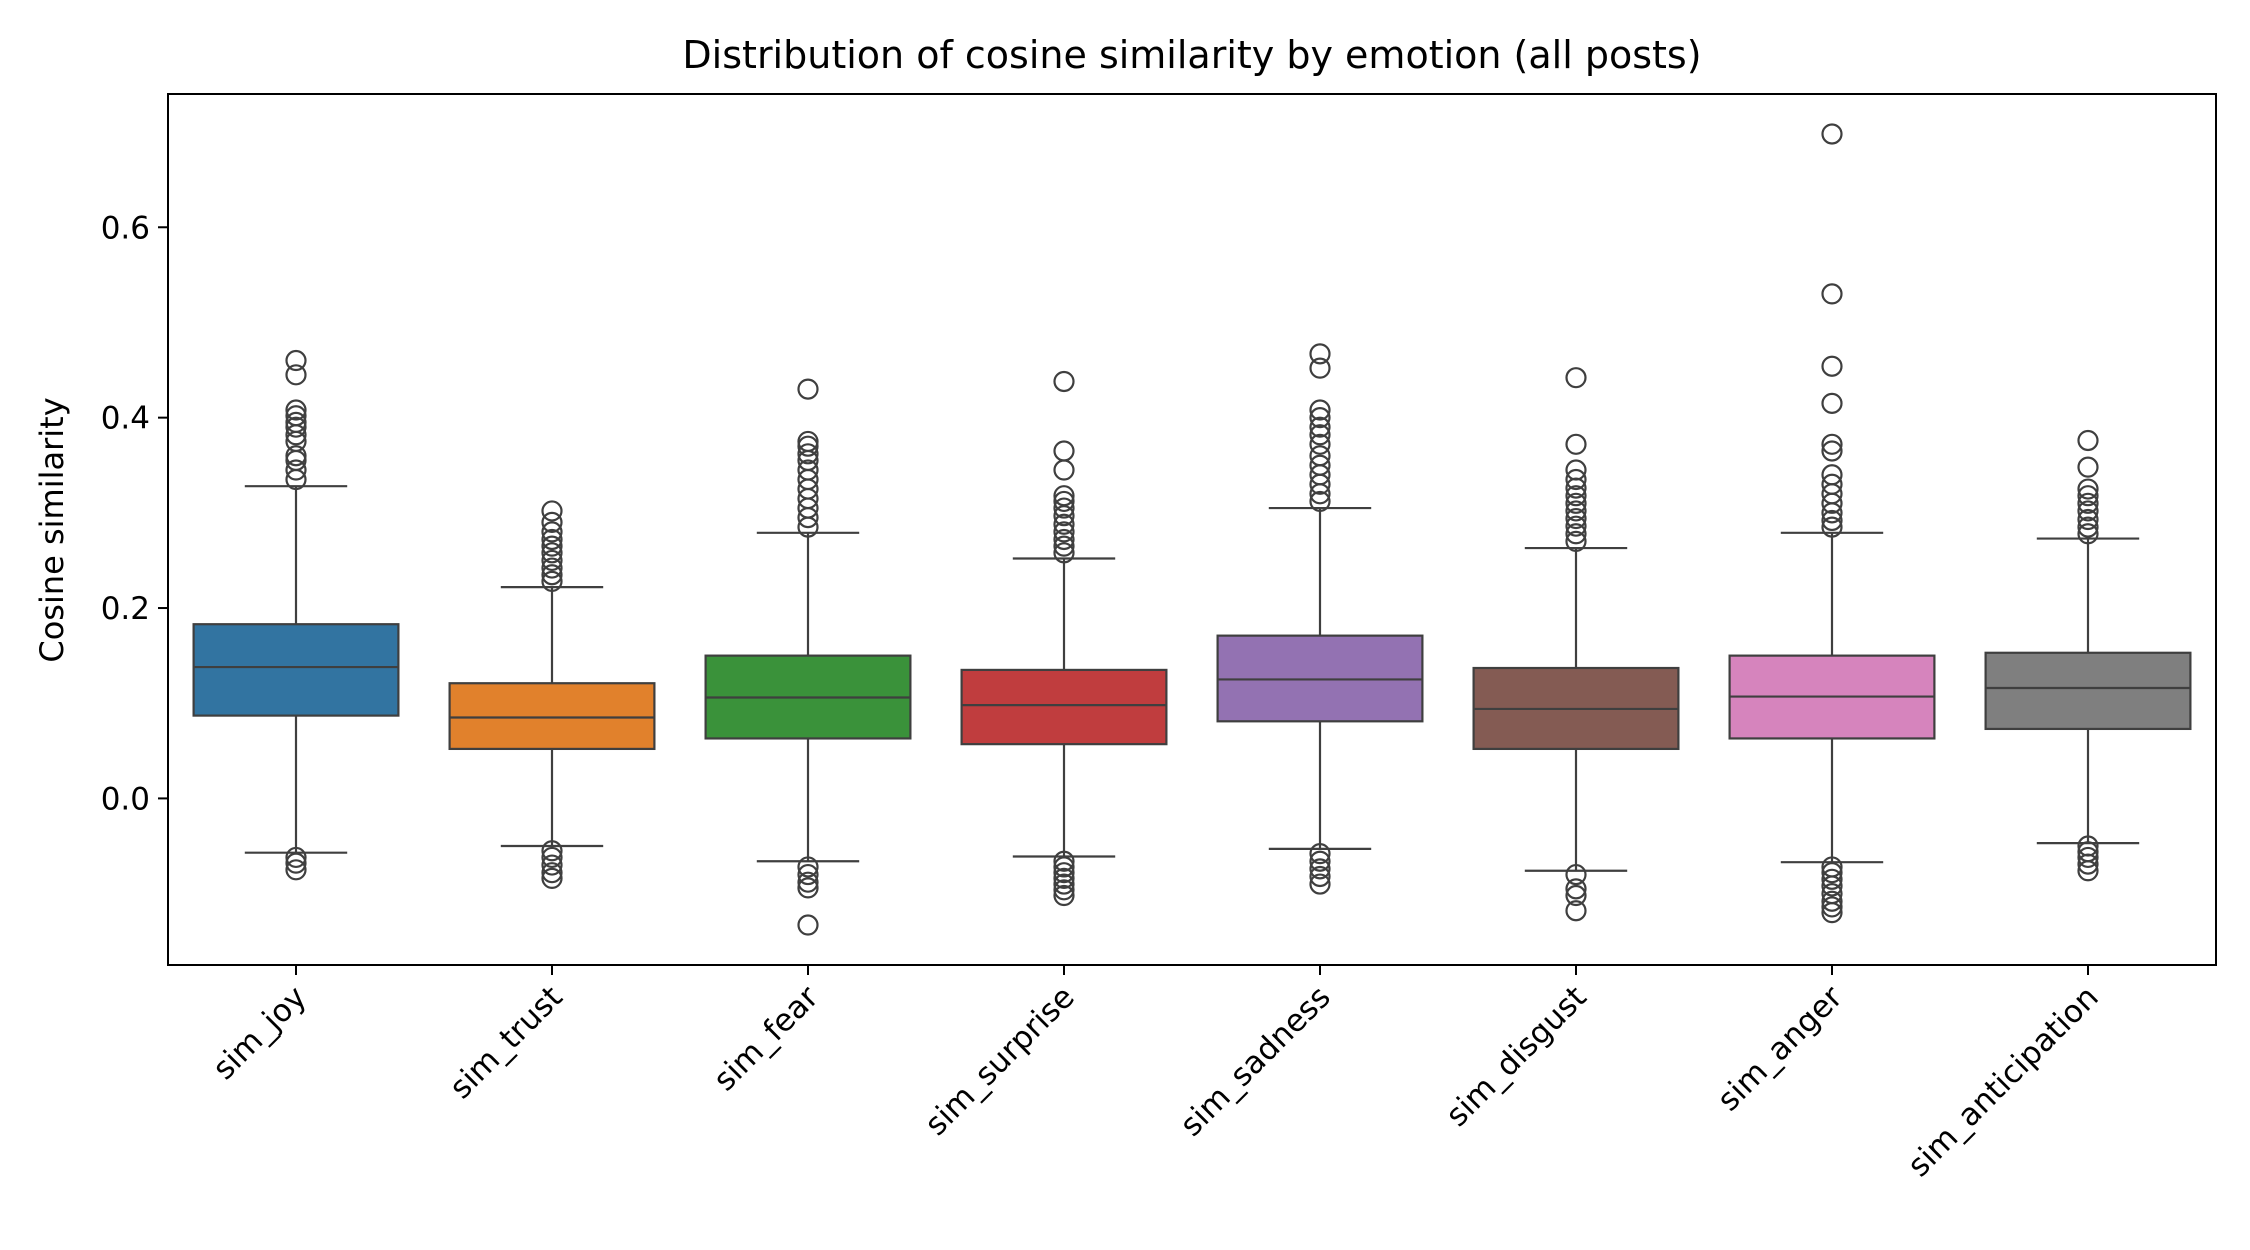 Image resolution: width=2250 pixels, height=1250 pixels. I want to click on box-sim_anger, so click(1832, 523).